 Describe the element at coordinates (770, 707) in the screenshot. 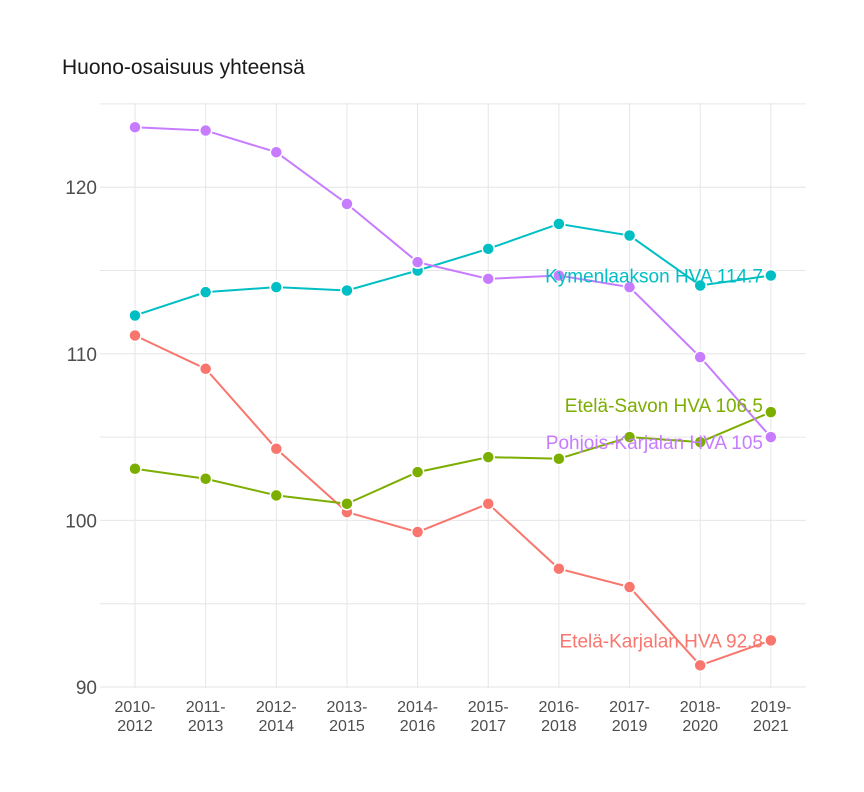

I see `x-tick-label-line: 2019-` at that location.